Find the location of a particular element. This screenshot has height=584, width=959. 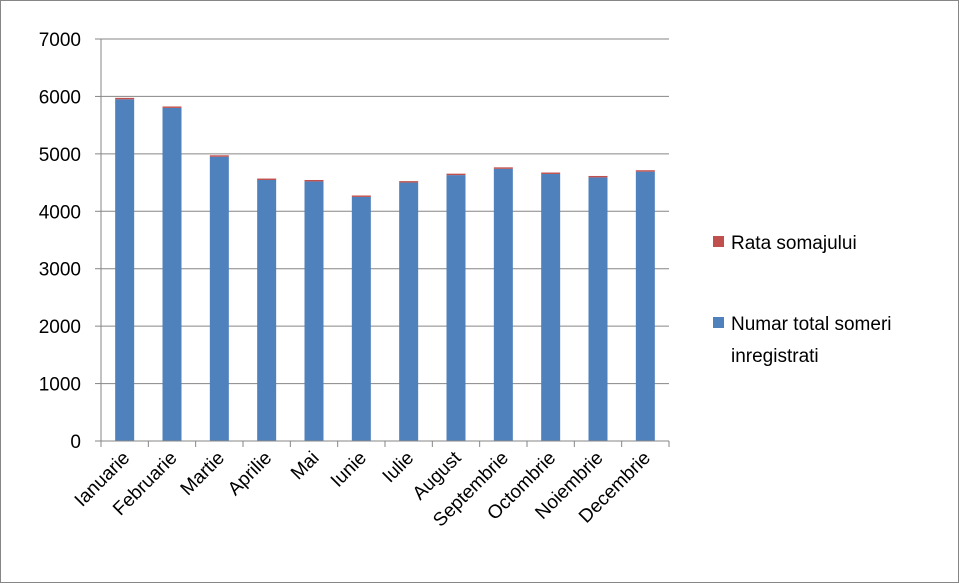

y-tick-label-3000: 3000 is located at coordinates (60, 270).